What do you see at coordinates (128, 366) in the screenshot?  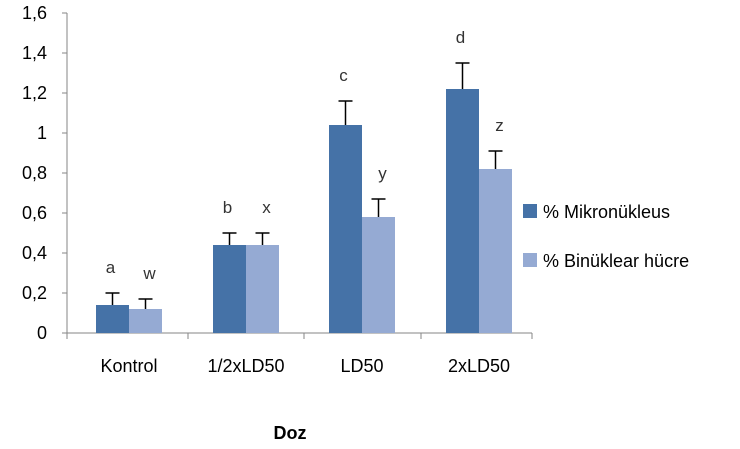 I see `x-tick-label: Kontrol` at bounding box center [128, 366].